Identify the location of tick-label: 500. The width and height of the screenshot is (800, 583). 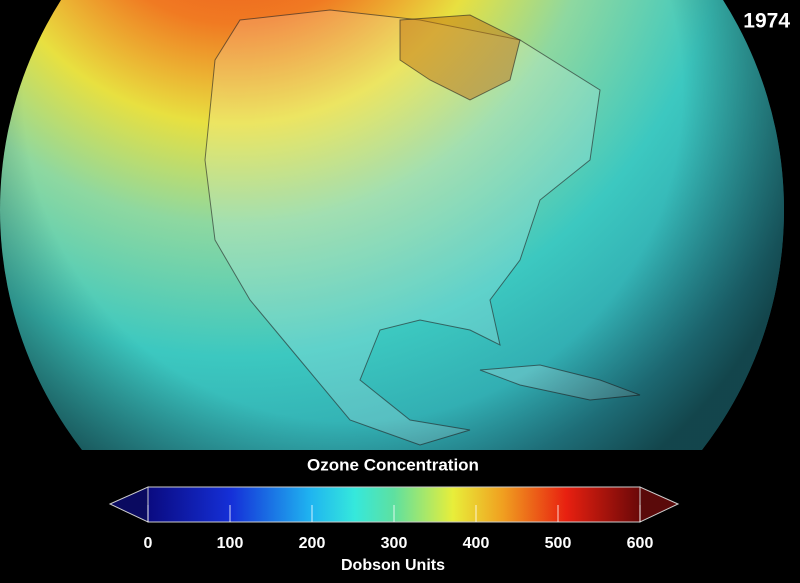
(558, 543).